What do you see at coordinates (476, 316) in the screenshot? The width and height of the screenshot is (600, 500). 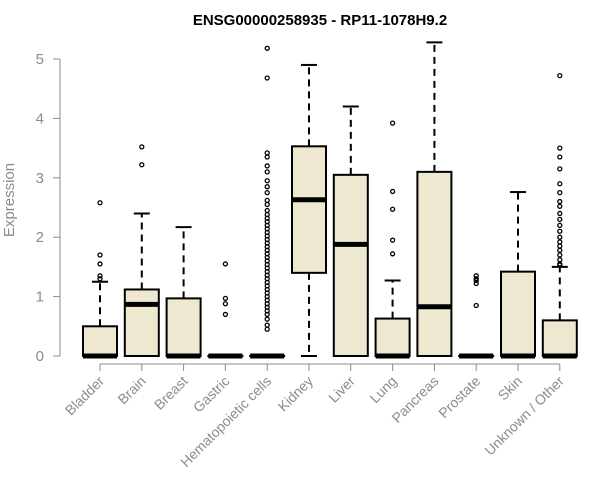 I see `box-prostate` at bounding box center [476, 316].